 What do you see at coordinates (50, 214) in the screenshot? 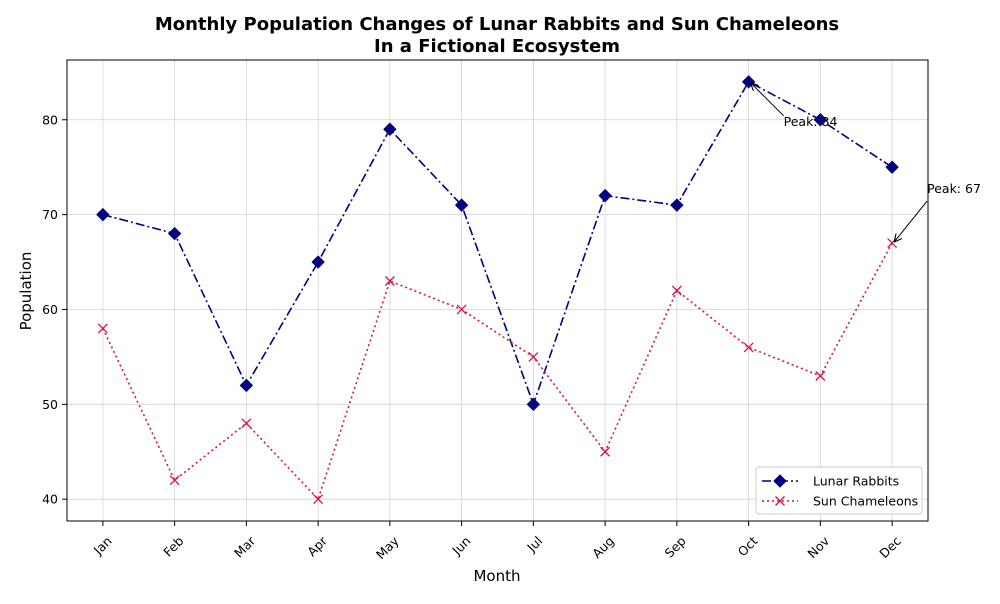
I see `y-tick-label-70: 70` at bounding box center [50, 214].